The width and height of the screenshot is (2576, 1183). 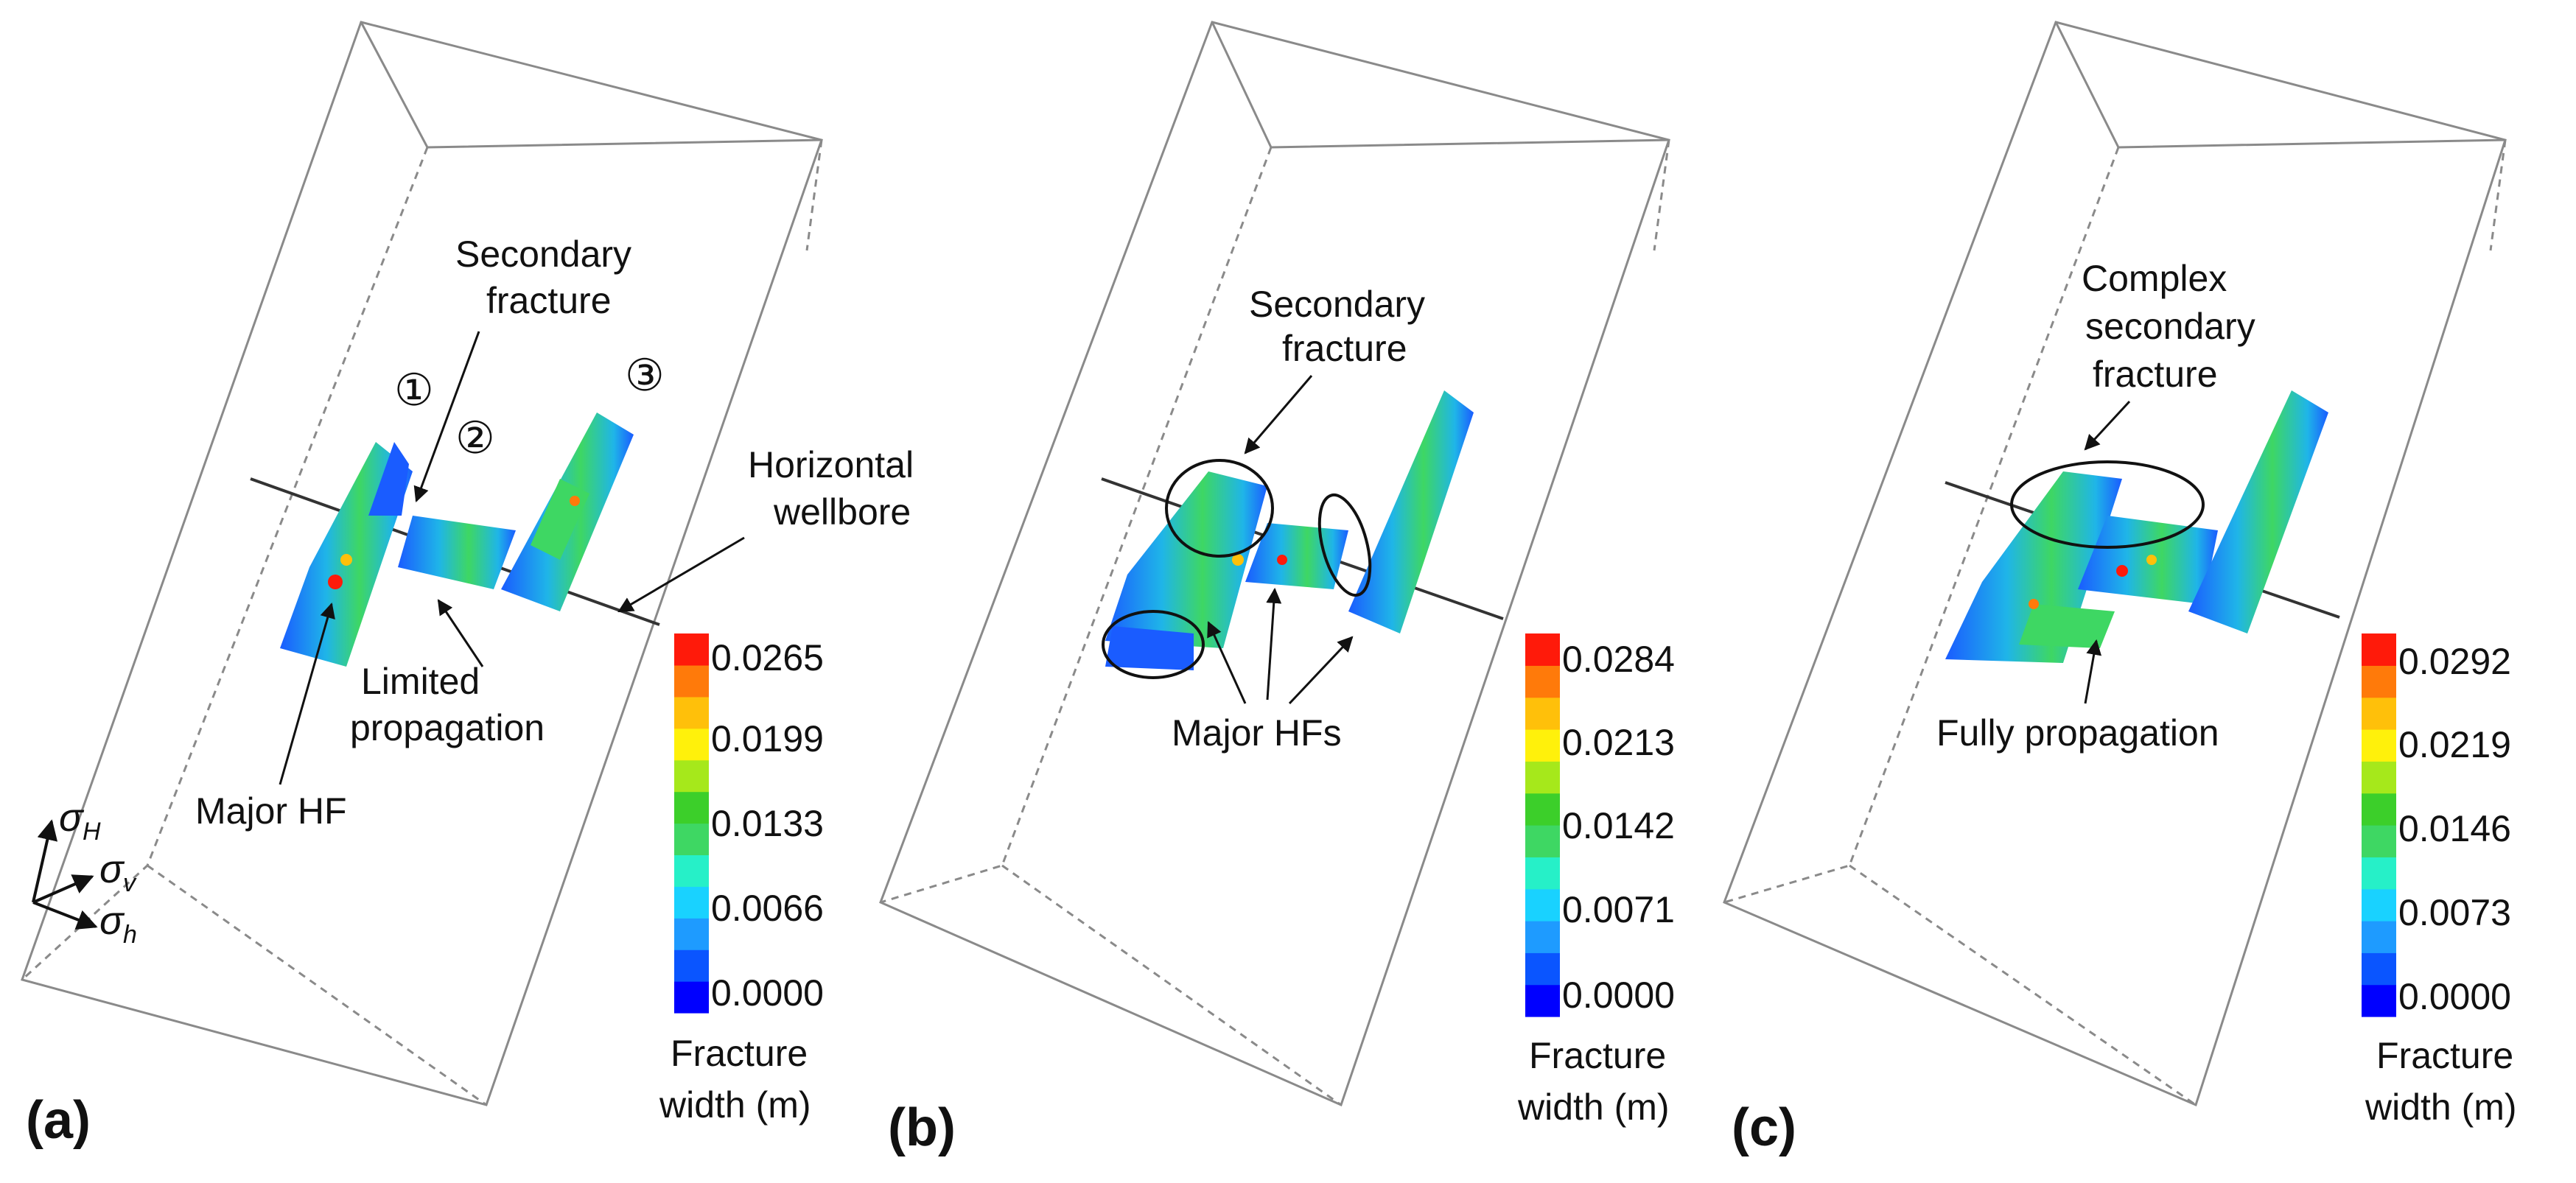 What do you see at coordinates (1618, 825) in the screenshot?
I see `colorbar-tick: 0.0142` at bounding box center [1618, 825].